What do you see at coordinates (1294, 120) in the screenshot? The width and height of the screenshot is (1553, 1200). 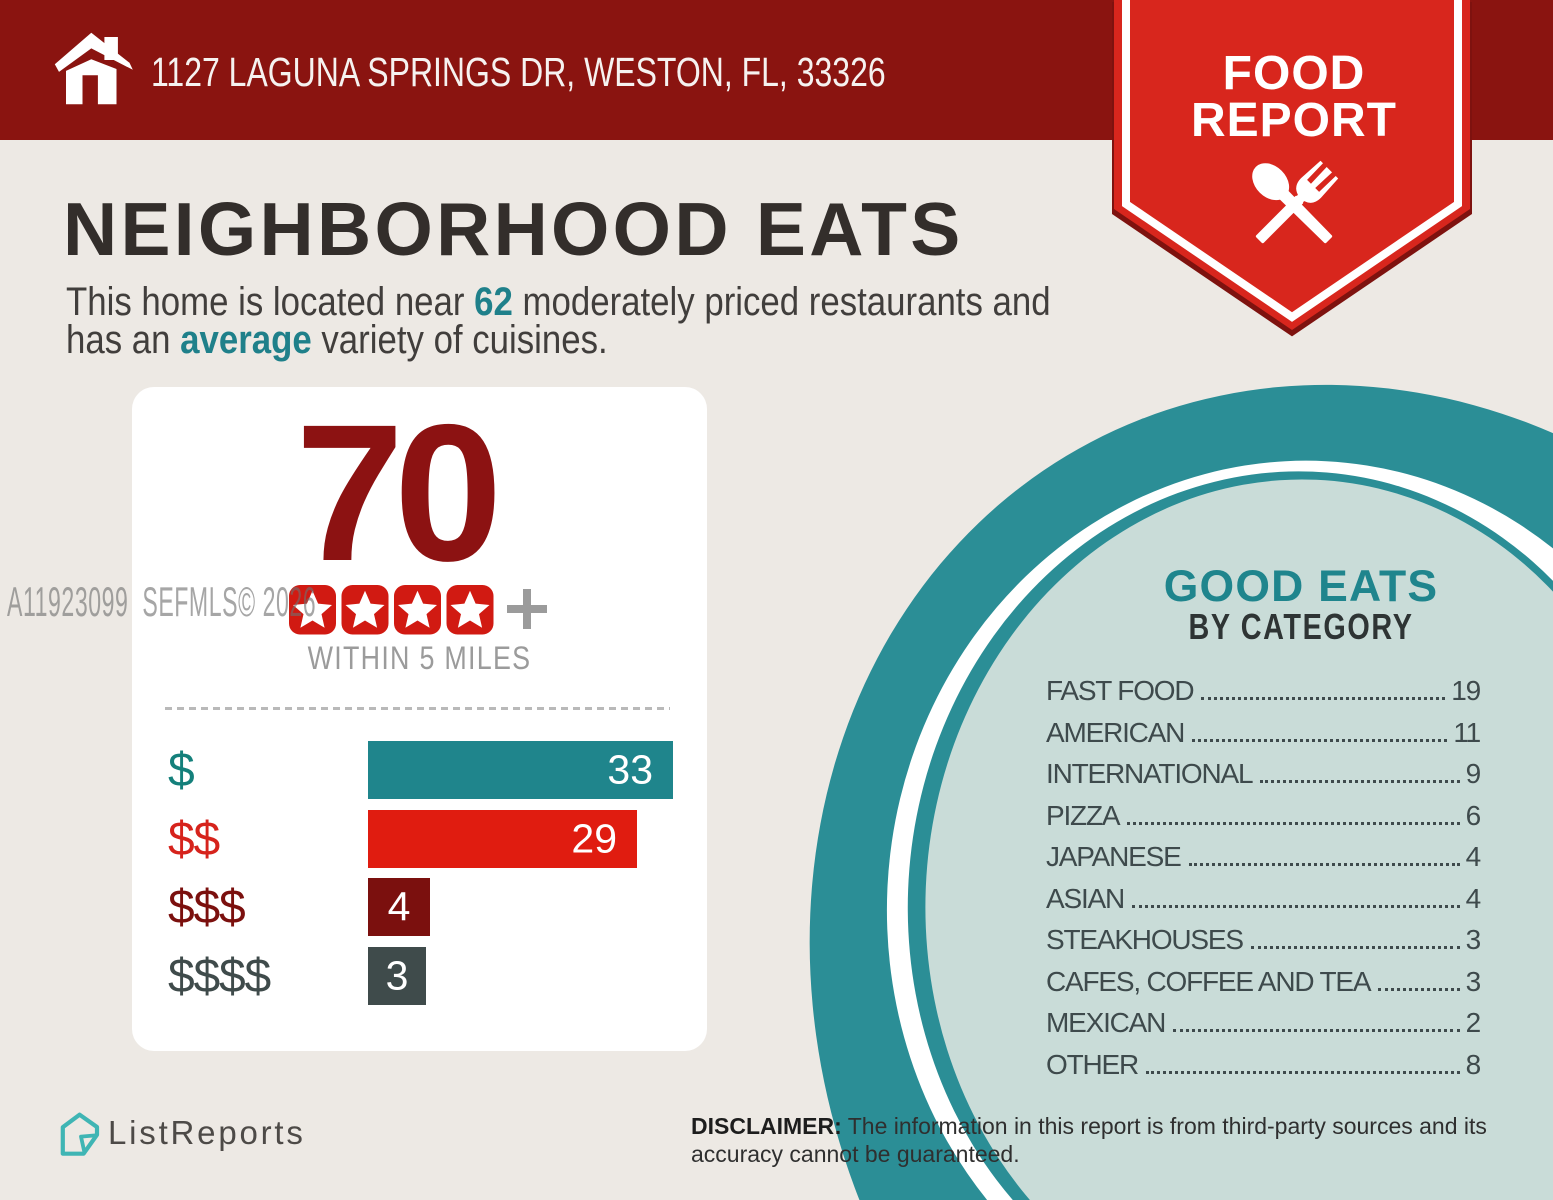 I see `svg-text: REPORT` at bounding box center [1294, 120].